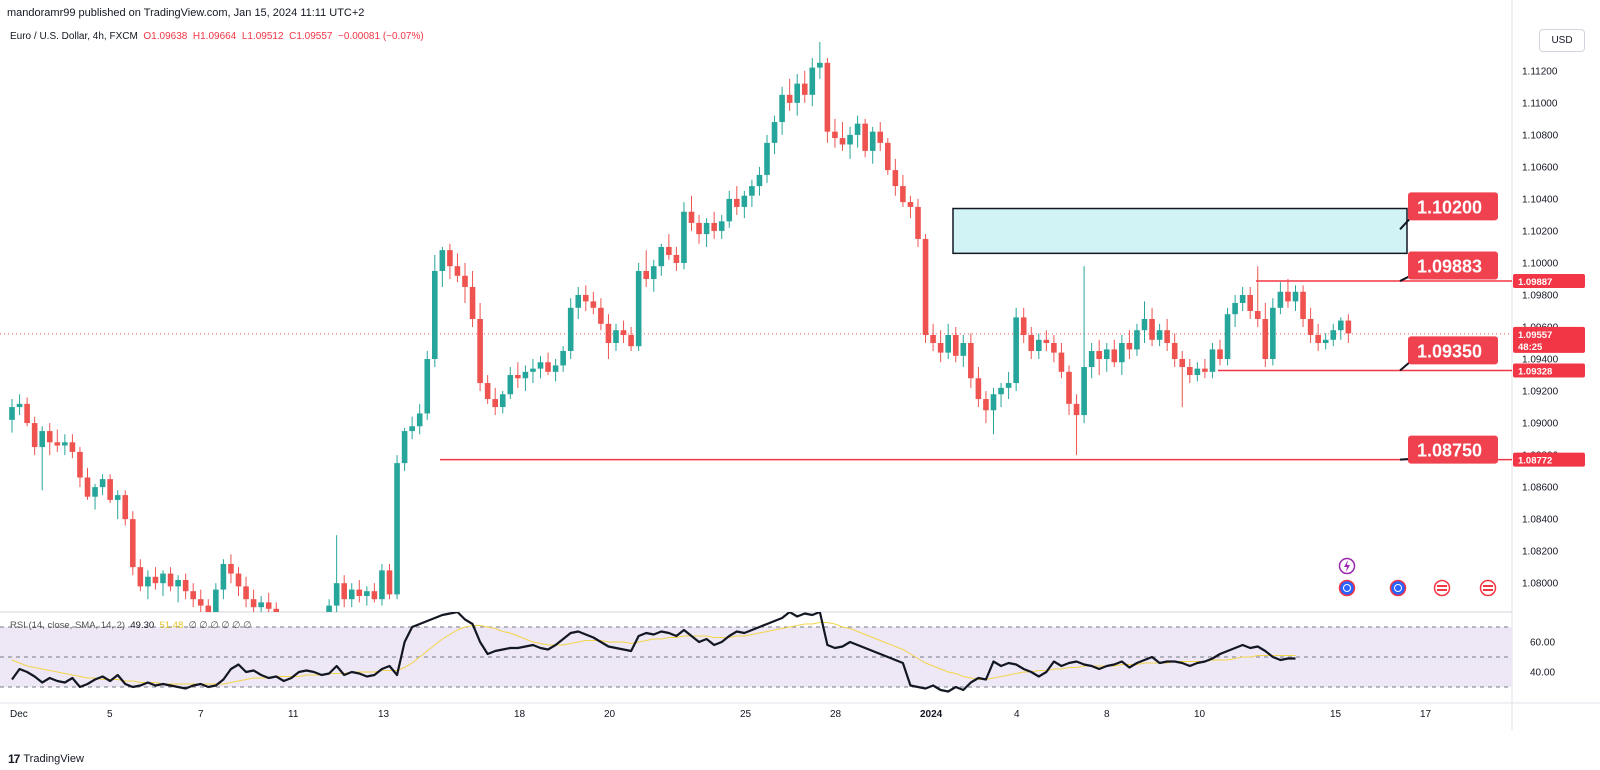 The image size is (1600, 770). What do you see at coordinates (1540, 488) in the screenshot?
I see `price-tick-label: 1.08600` at bounding box center [1540, 488].